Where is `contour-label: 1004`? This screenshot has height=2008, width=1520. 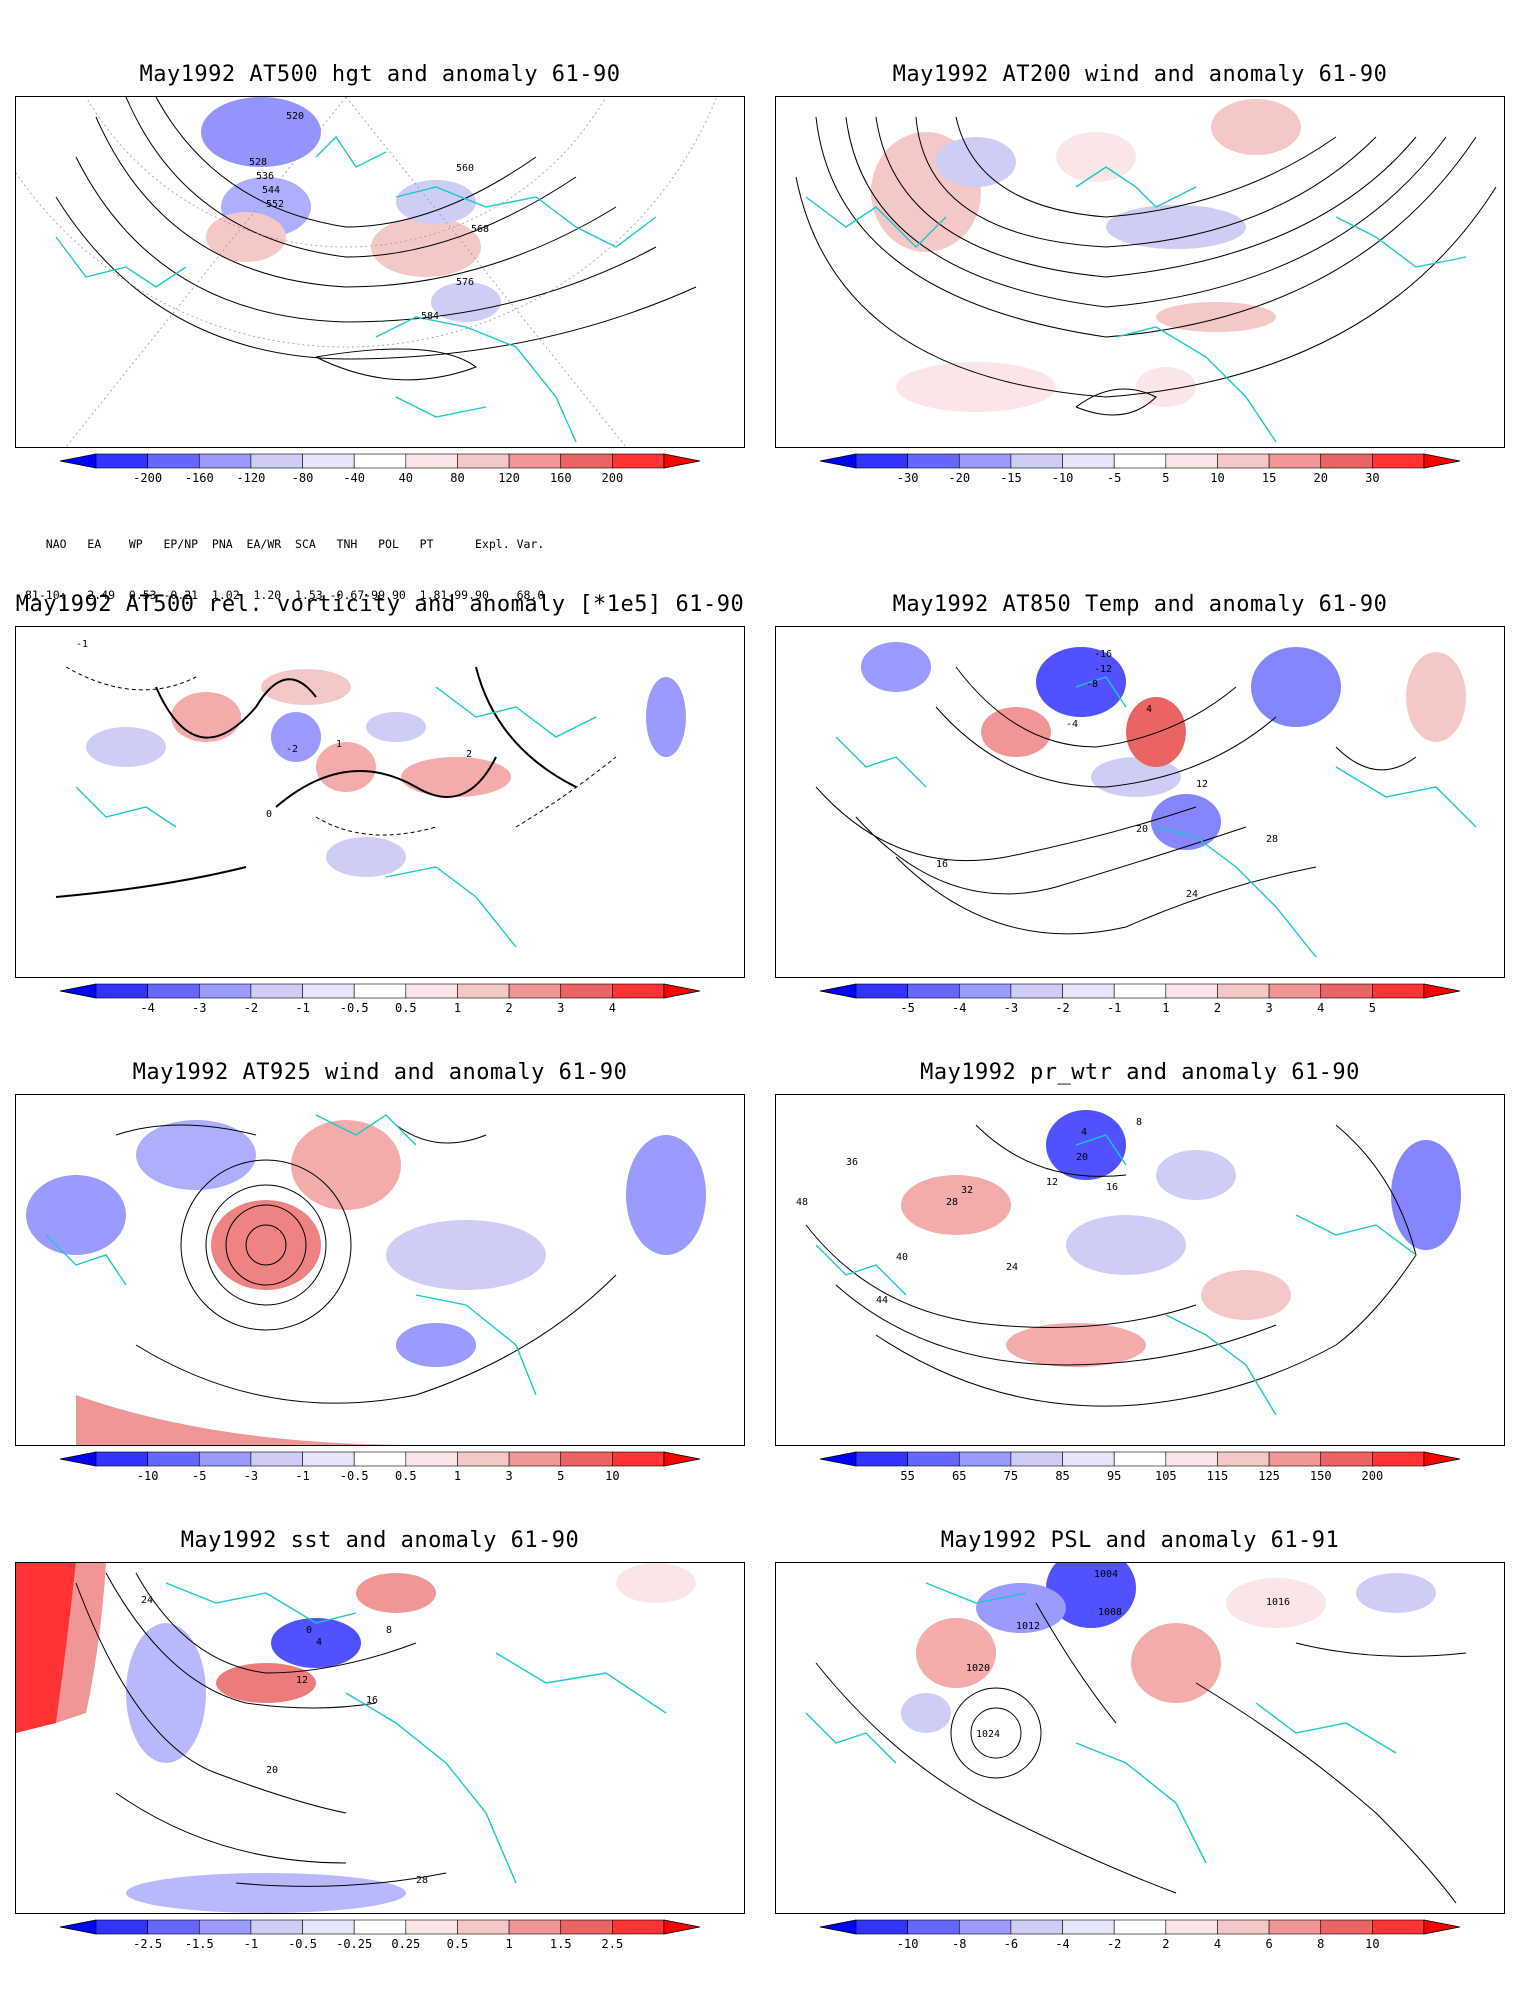
contour-label: 1004 is located at coordinates (1106, 1574).